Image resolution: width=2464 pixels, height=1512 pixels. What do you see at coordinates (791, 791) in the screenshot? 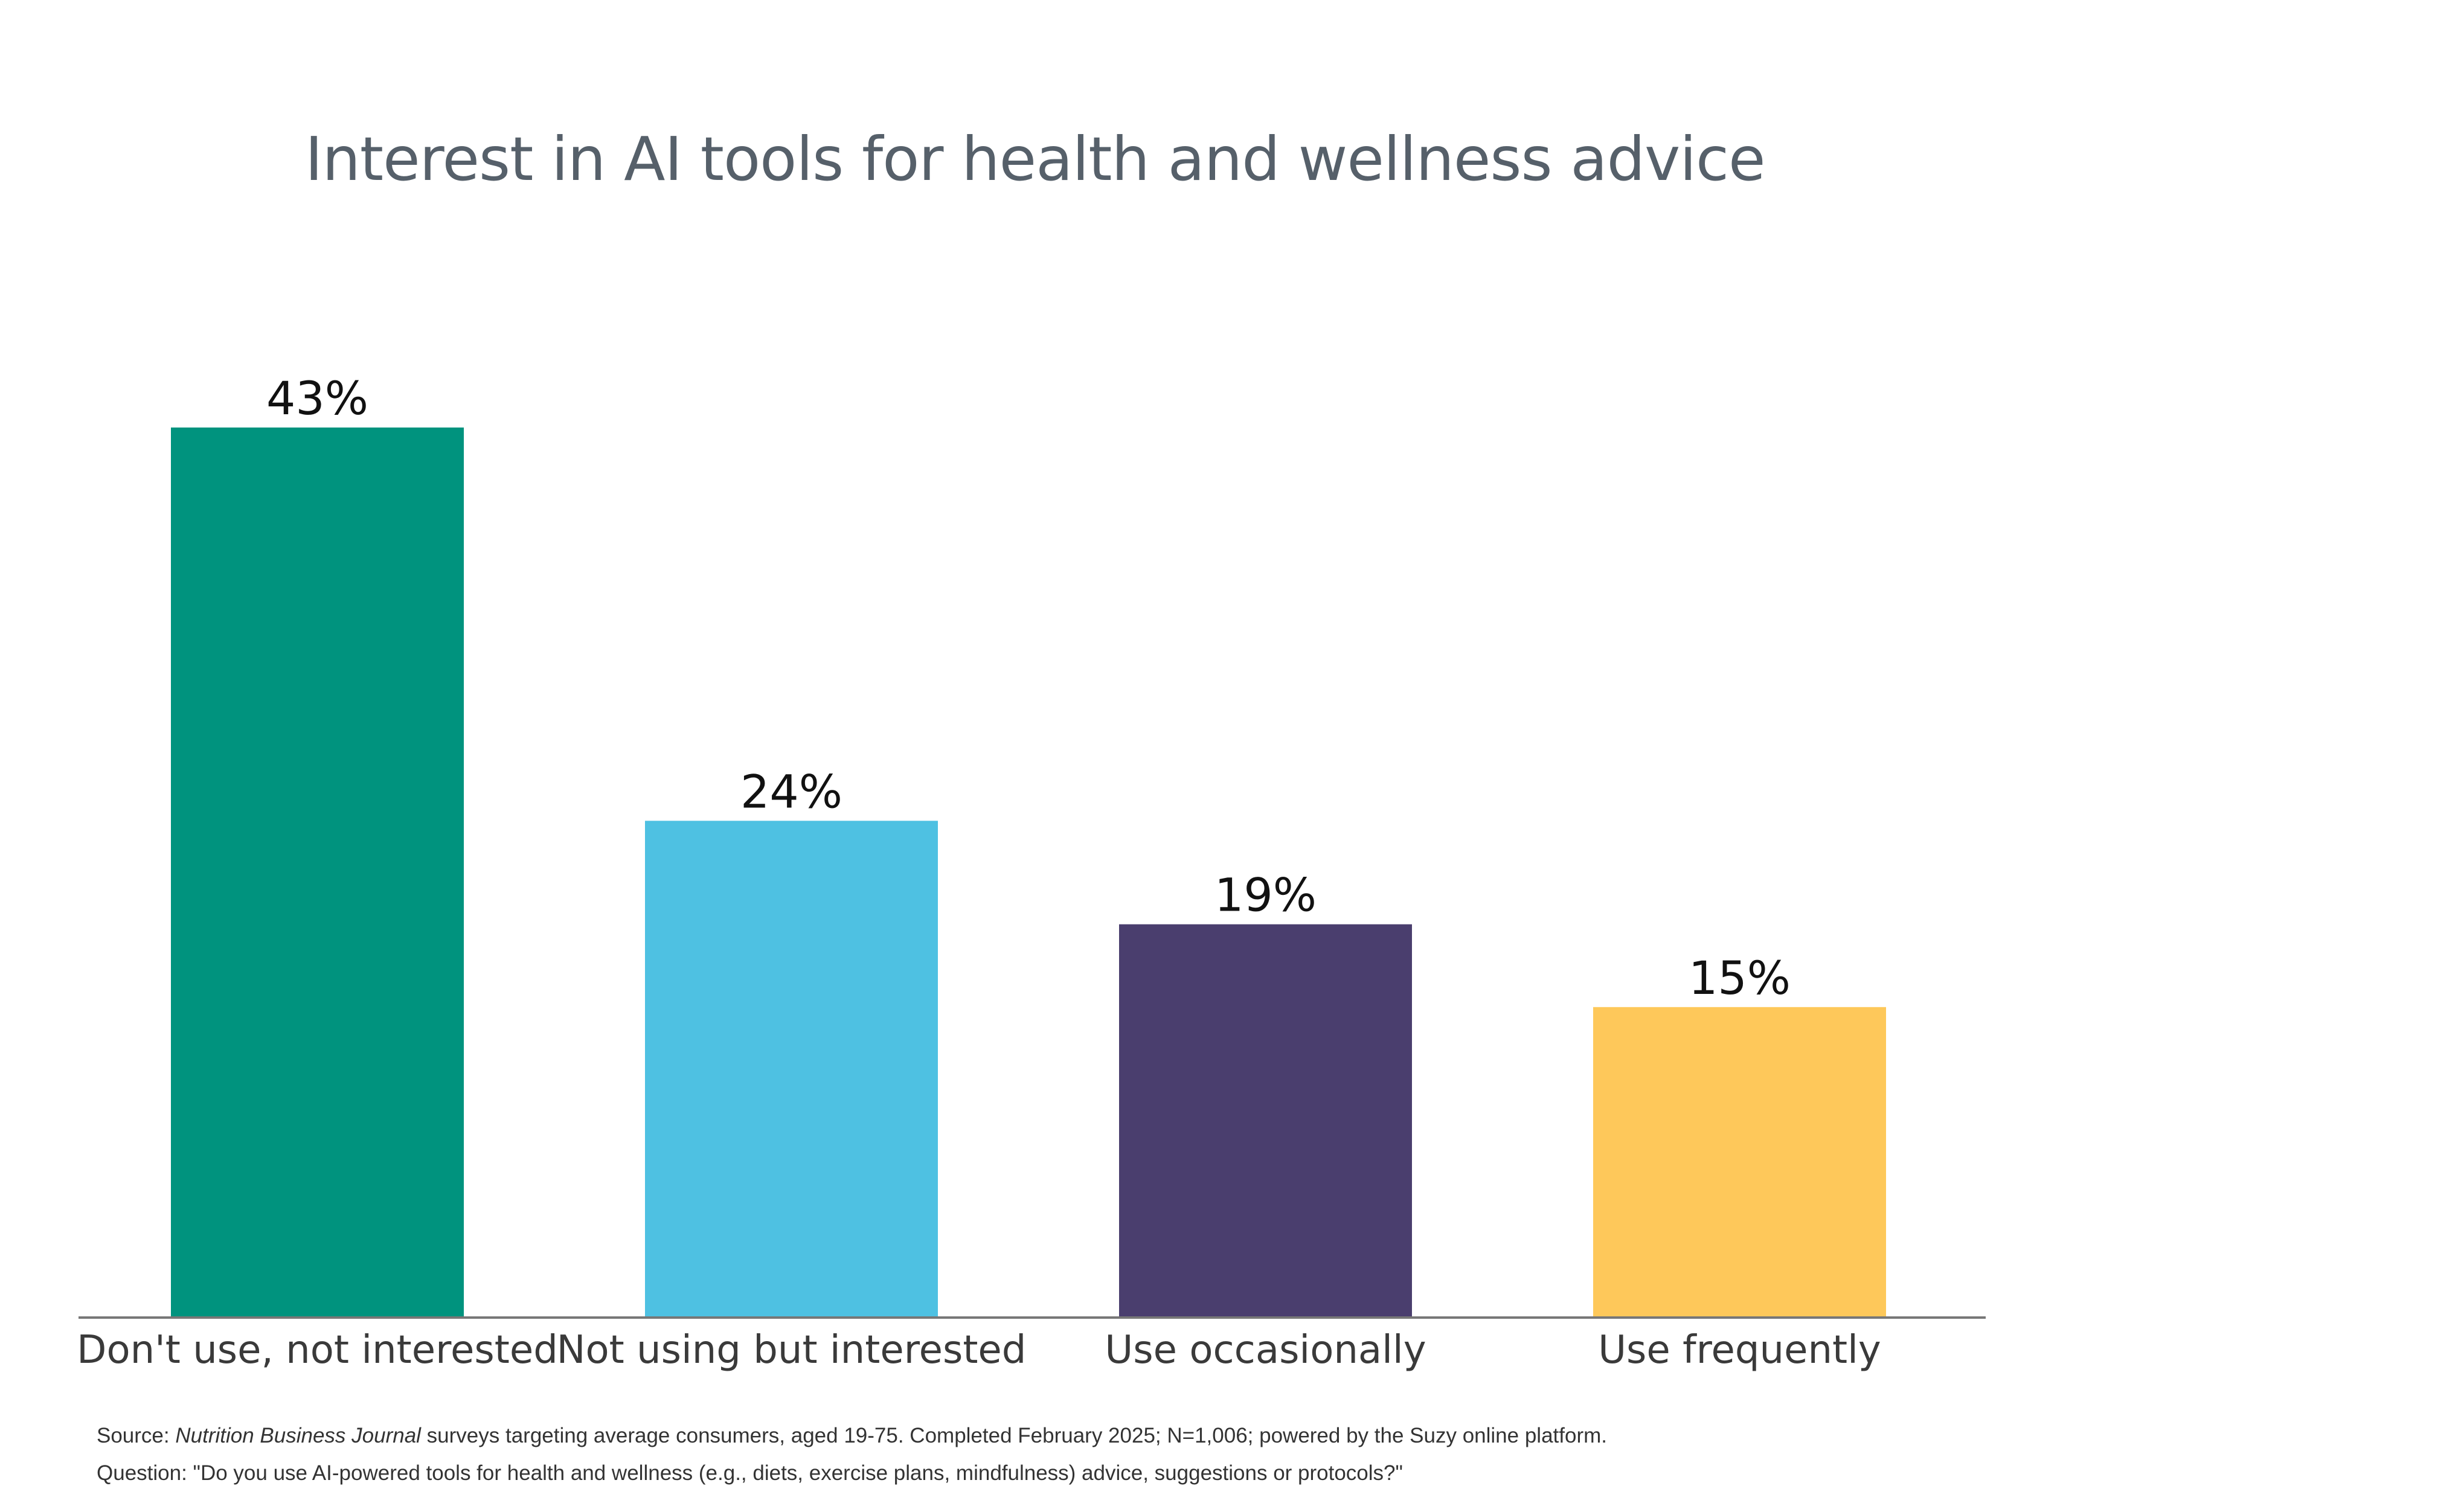
I see `value-label-2: 24%` at bounding box center [791, 791].